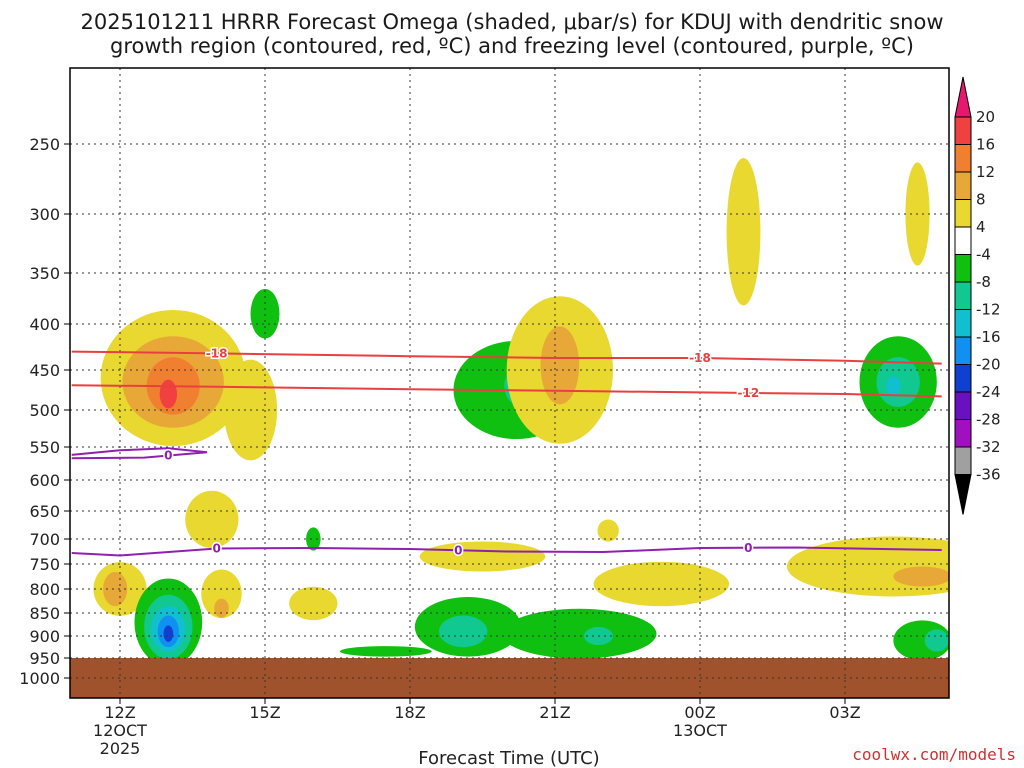  What do you see at coordinates (981, 200) in the screenshot?
I see `colorbar-label-3: 8` at bounding box center [981, 200].